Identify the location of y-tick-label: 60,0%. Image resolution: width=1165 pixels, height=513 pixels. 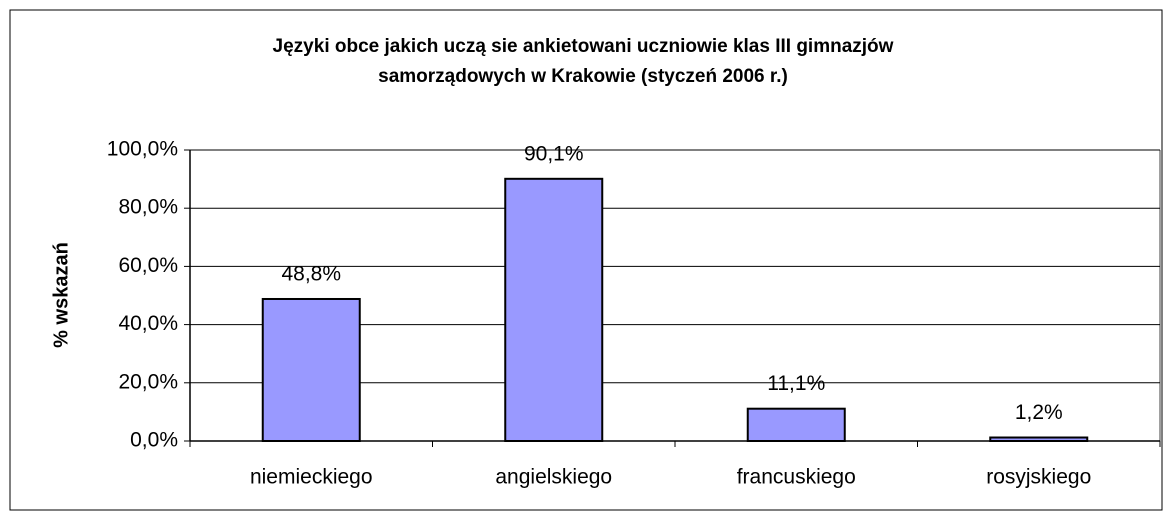
(148, 265).